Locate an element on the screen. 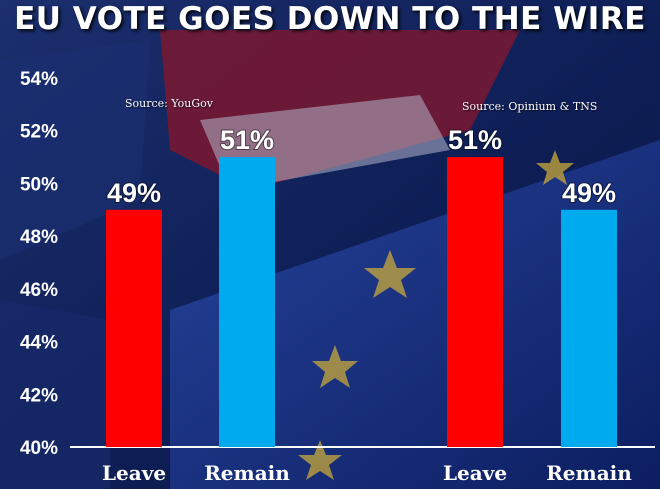 The width and height of the screenshot is (660, 489). y-tick-label: 52% is located at coordinates (39, 132).